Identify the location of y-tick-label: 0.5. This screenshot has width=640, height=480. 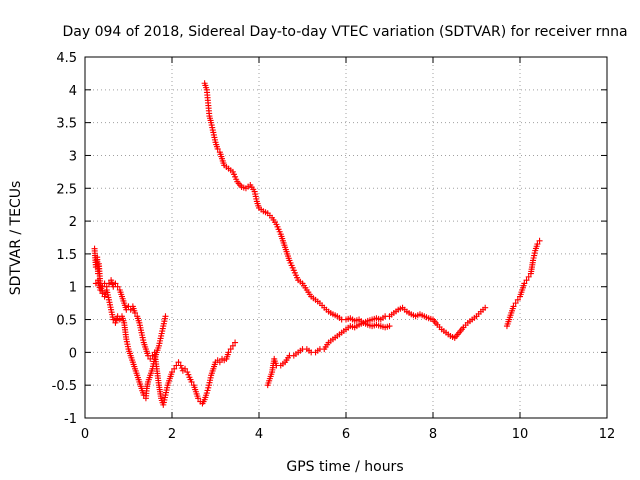
(66, 321).